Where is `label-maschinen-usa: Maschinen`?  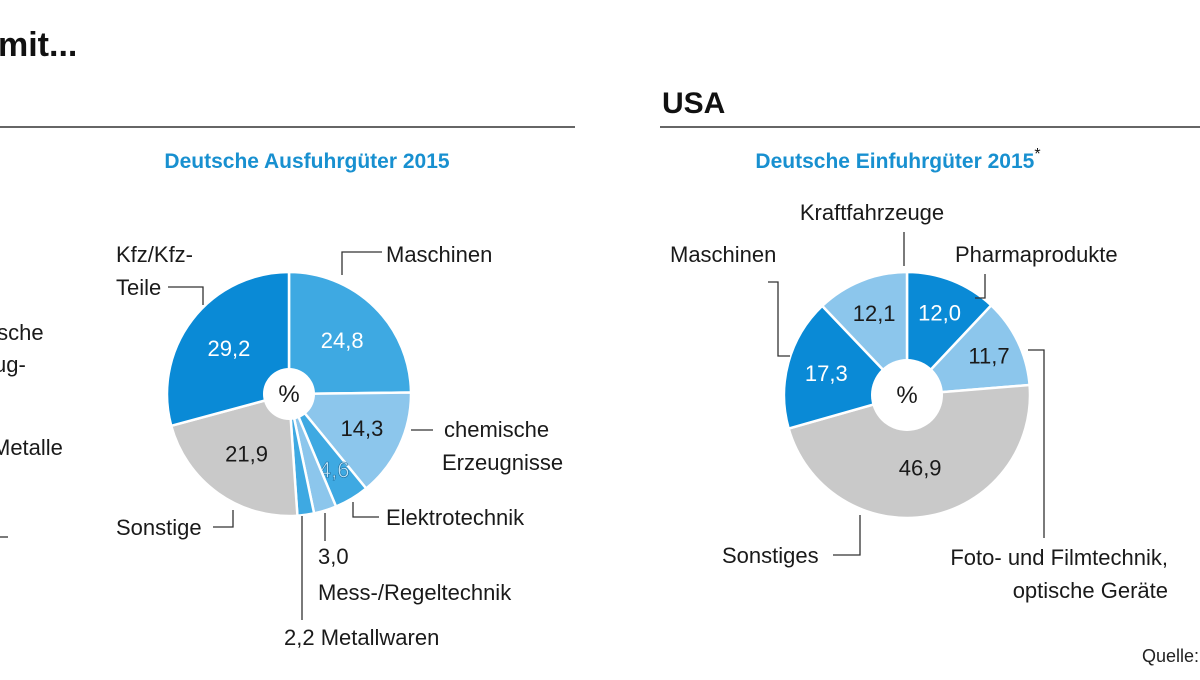 label-maschinen-usa: Maschinen is located at coordinates (723, 254).